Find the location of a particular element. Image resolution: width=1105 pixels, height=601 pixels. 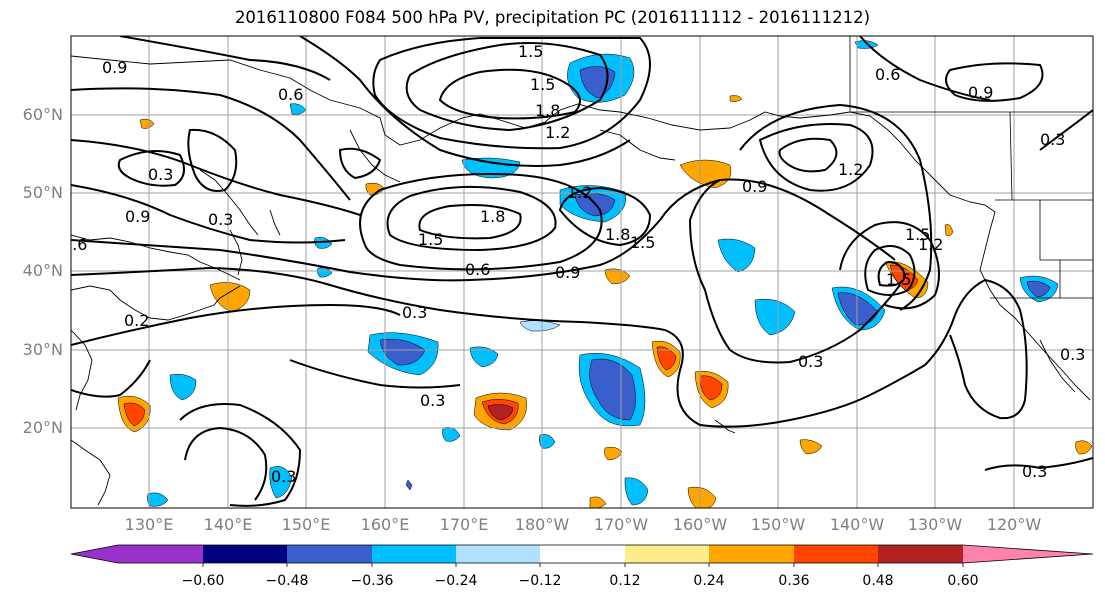

contour-label: 0.2 is located at coordinates (136, 320).